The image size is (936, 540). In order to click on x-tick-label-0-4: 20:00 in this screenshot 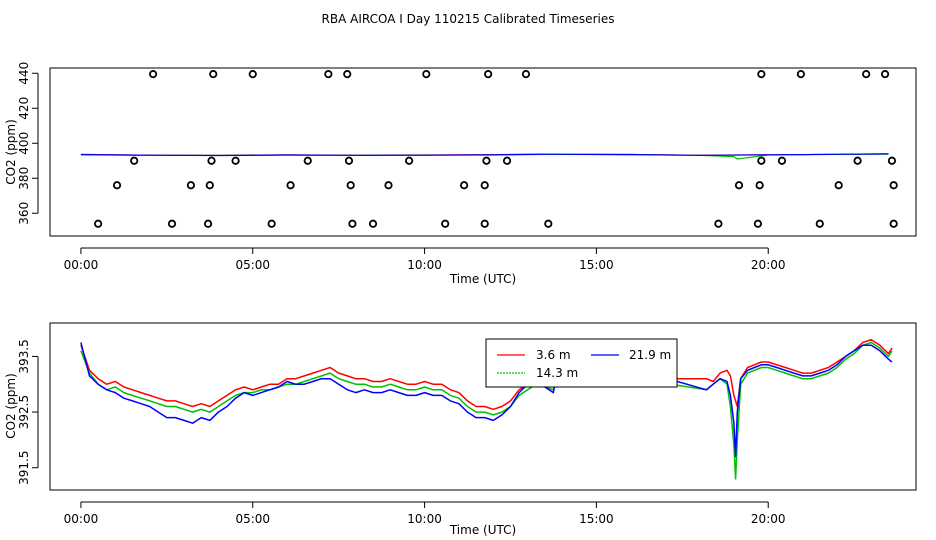, I will do `click(768, 265)`.